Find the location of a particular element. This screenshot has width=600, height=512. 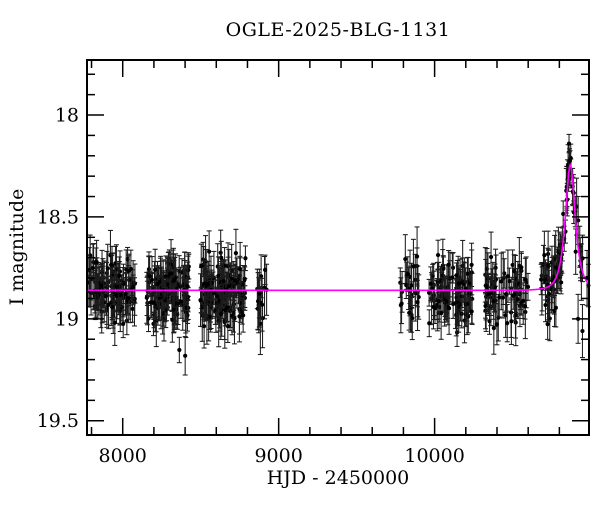

x-axis-label: HJD - 2450000 is located at coordinates (338, 478).